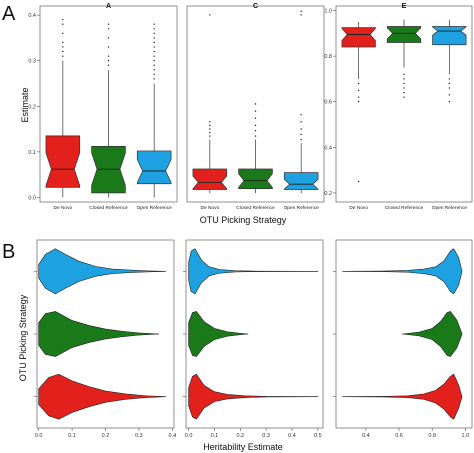 This screenshot has height=453, width=474. What do you see at coordinates (466, 436) in the screenshot?
I see `x-tick-label: 1.0` at bounding box center [466, 436].